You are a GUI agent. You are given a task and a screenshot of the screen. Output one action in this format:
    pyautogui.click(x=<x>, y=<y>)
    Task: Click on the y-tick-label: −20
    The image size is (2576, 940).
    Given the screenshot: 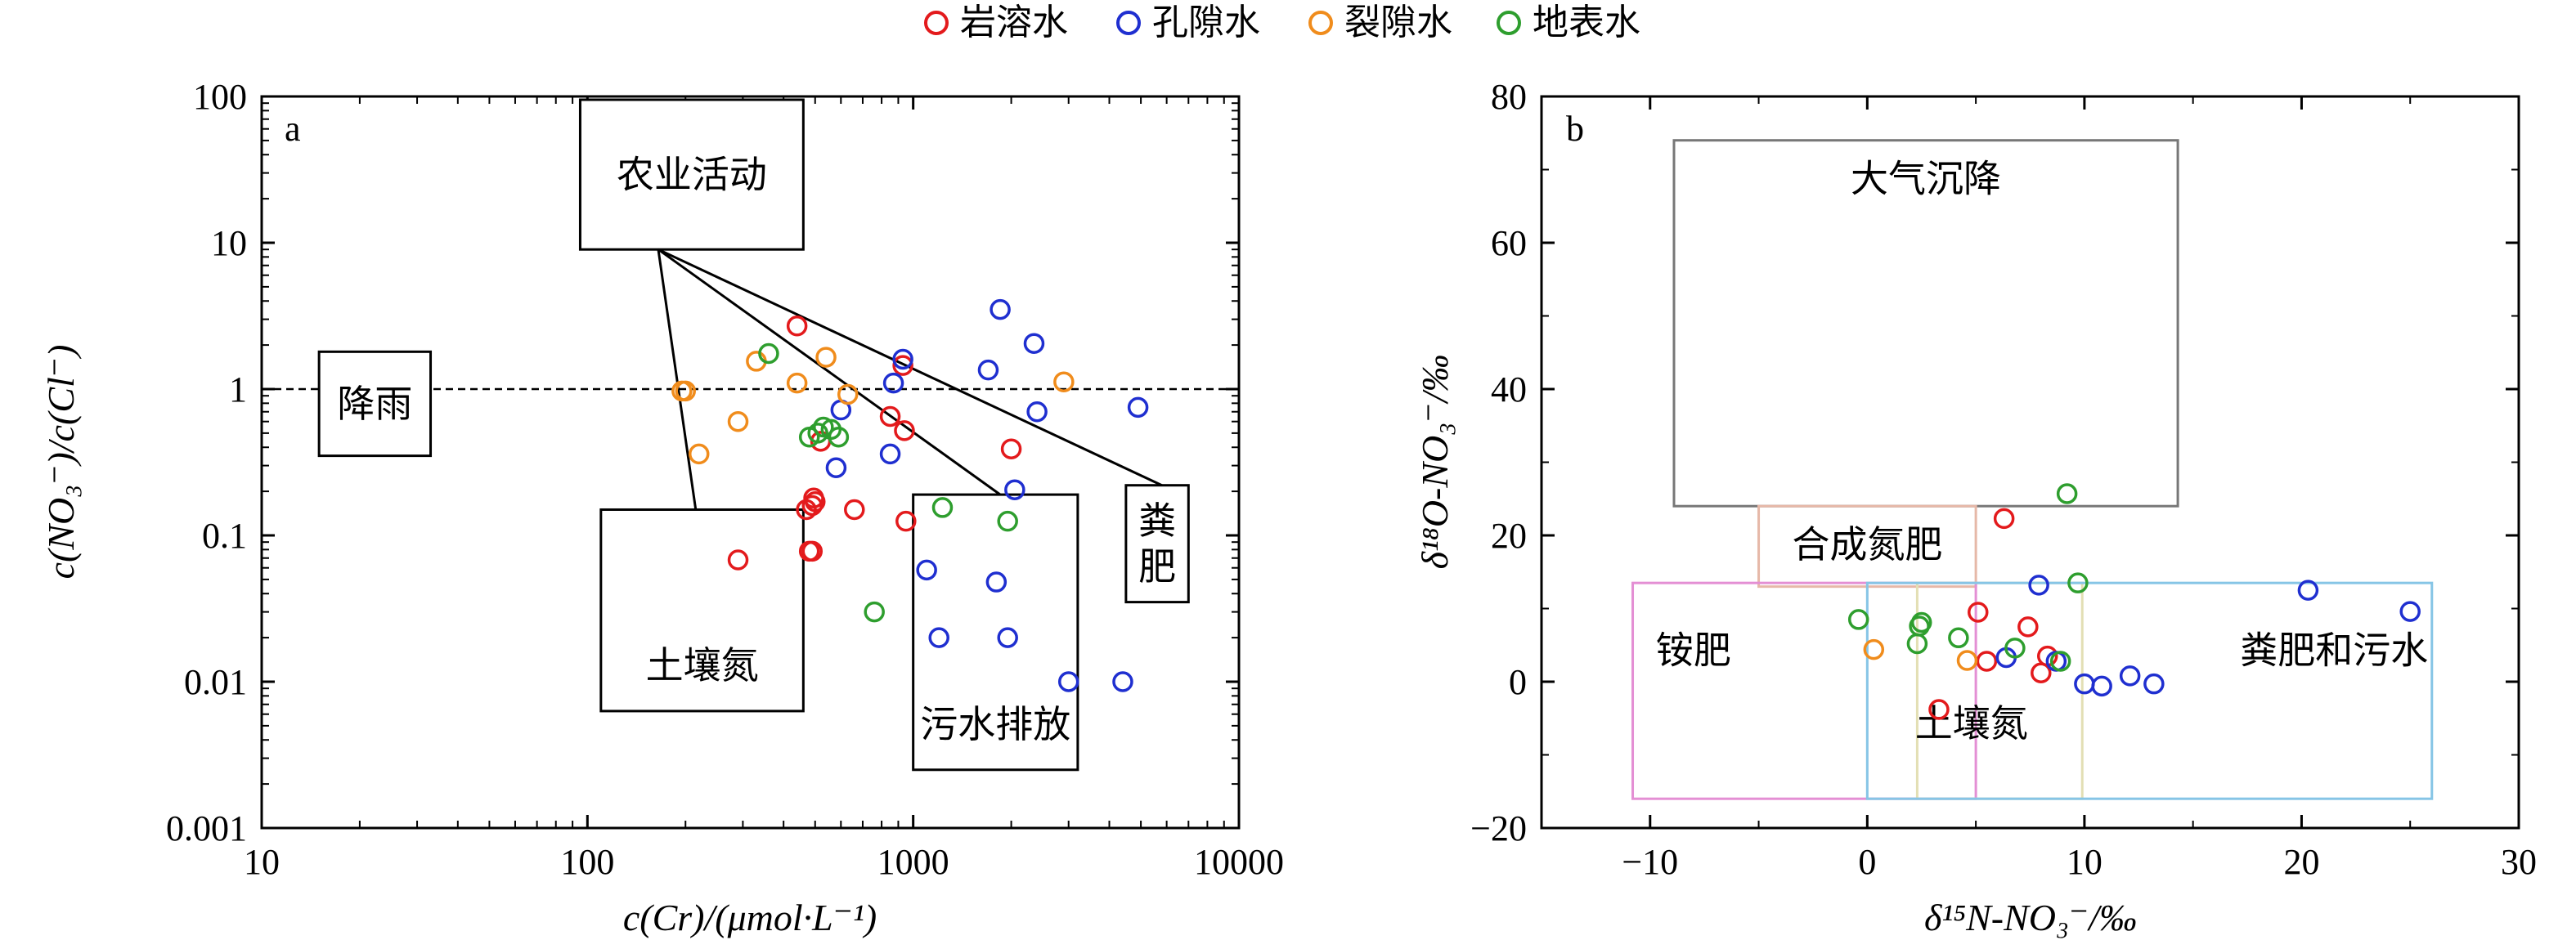 What is the action you would take?
    pyautogui.click(x=1498, y=828)
    